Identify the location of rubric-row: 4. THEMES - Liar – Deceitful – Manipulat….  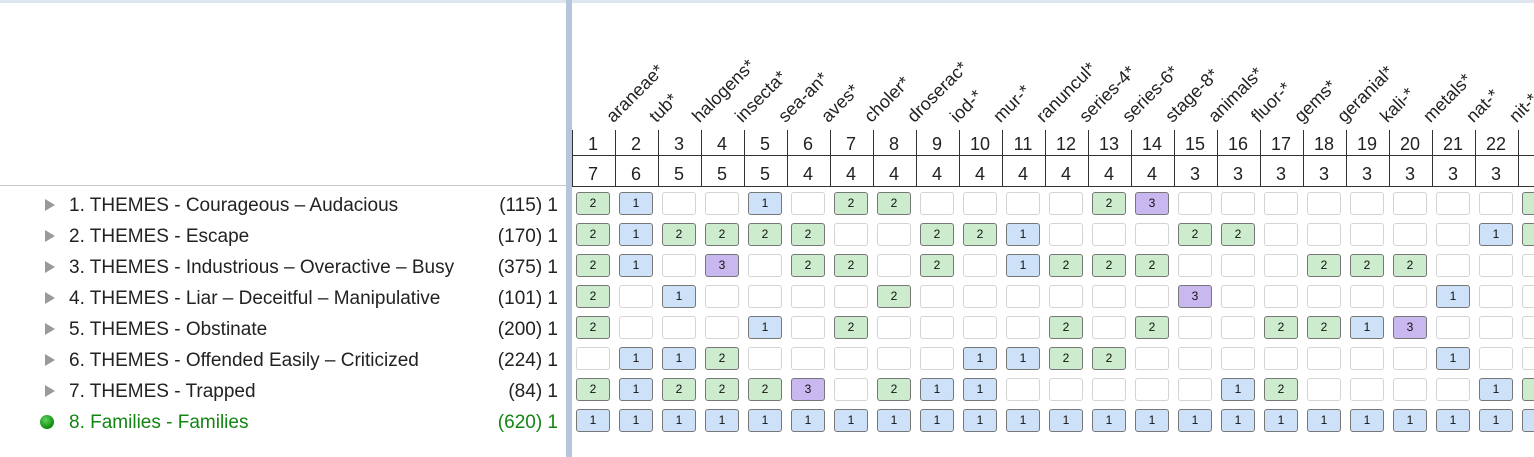
(283, 298).